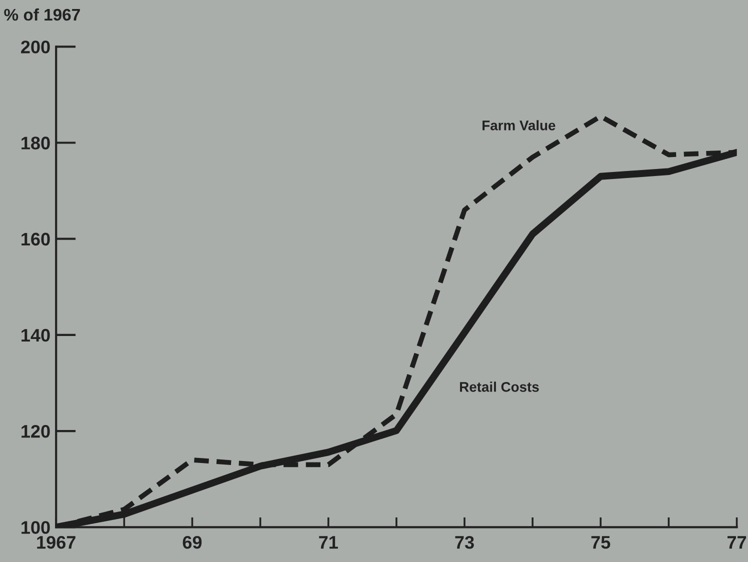 The image size is (748, 562). Describe the element at coordinates (36, 527) in the screenshot. I see `y-tick-label: 100` at that location.